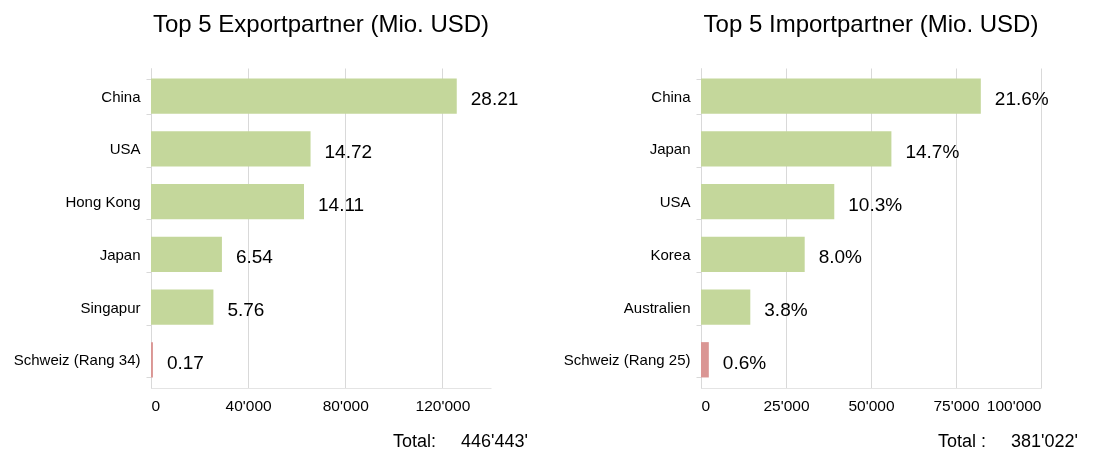 The image size is (1102, 460). I want to click on annotation: 8.0%, so click(840, 257).